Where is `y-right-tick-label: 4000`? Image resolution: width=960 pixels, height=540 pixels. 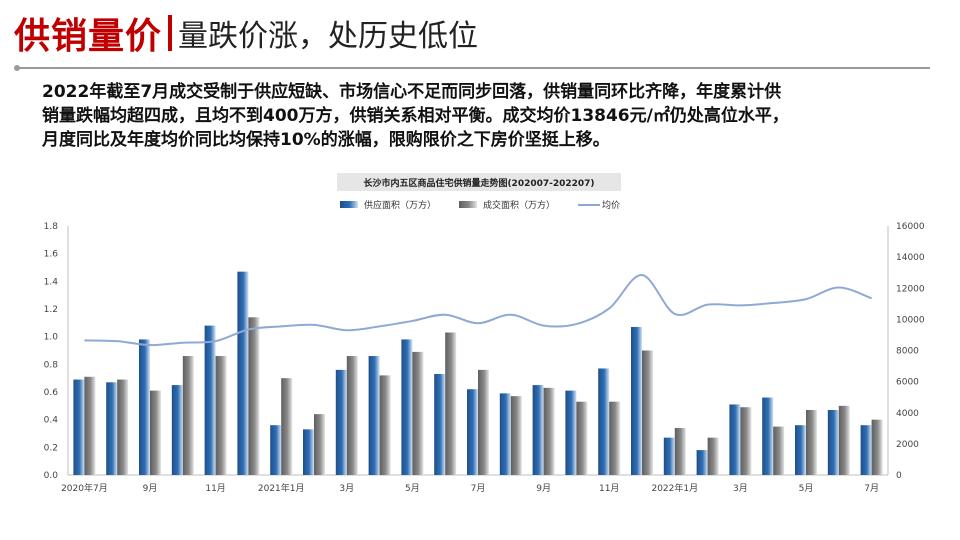 y-right-tick-label: 4000 is located at coordinates (907, 414).